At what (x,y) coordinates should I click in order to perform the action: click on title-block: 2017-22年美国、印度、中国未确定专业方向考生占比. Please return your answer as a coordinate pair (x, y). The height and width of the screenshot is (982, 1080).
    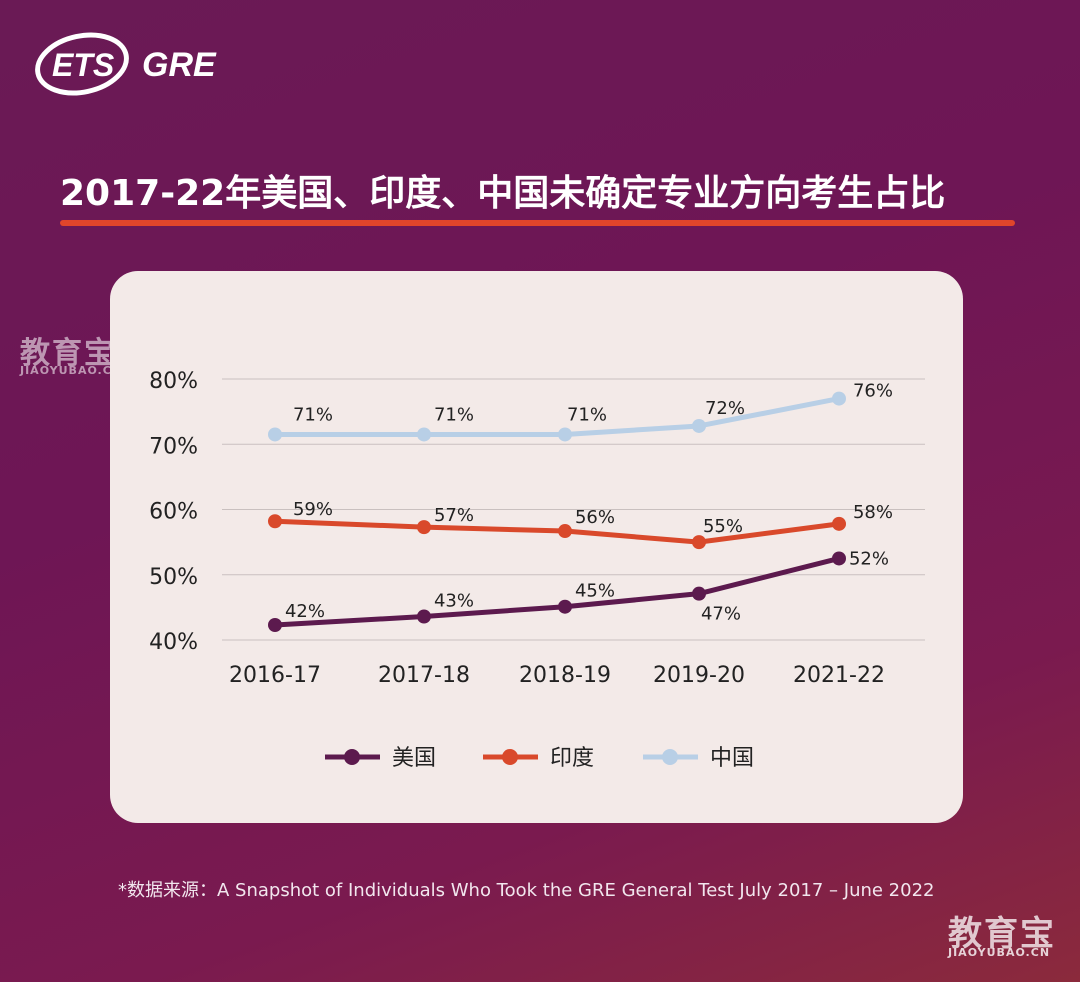
    Looking at the image, I should click on (540, 197).